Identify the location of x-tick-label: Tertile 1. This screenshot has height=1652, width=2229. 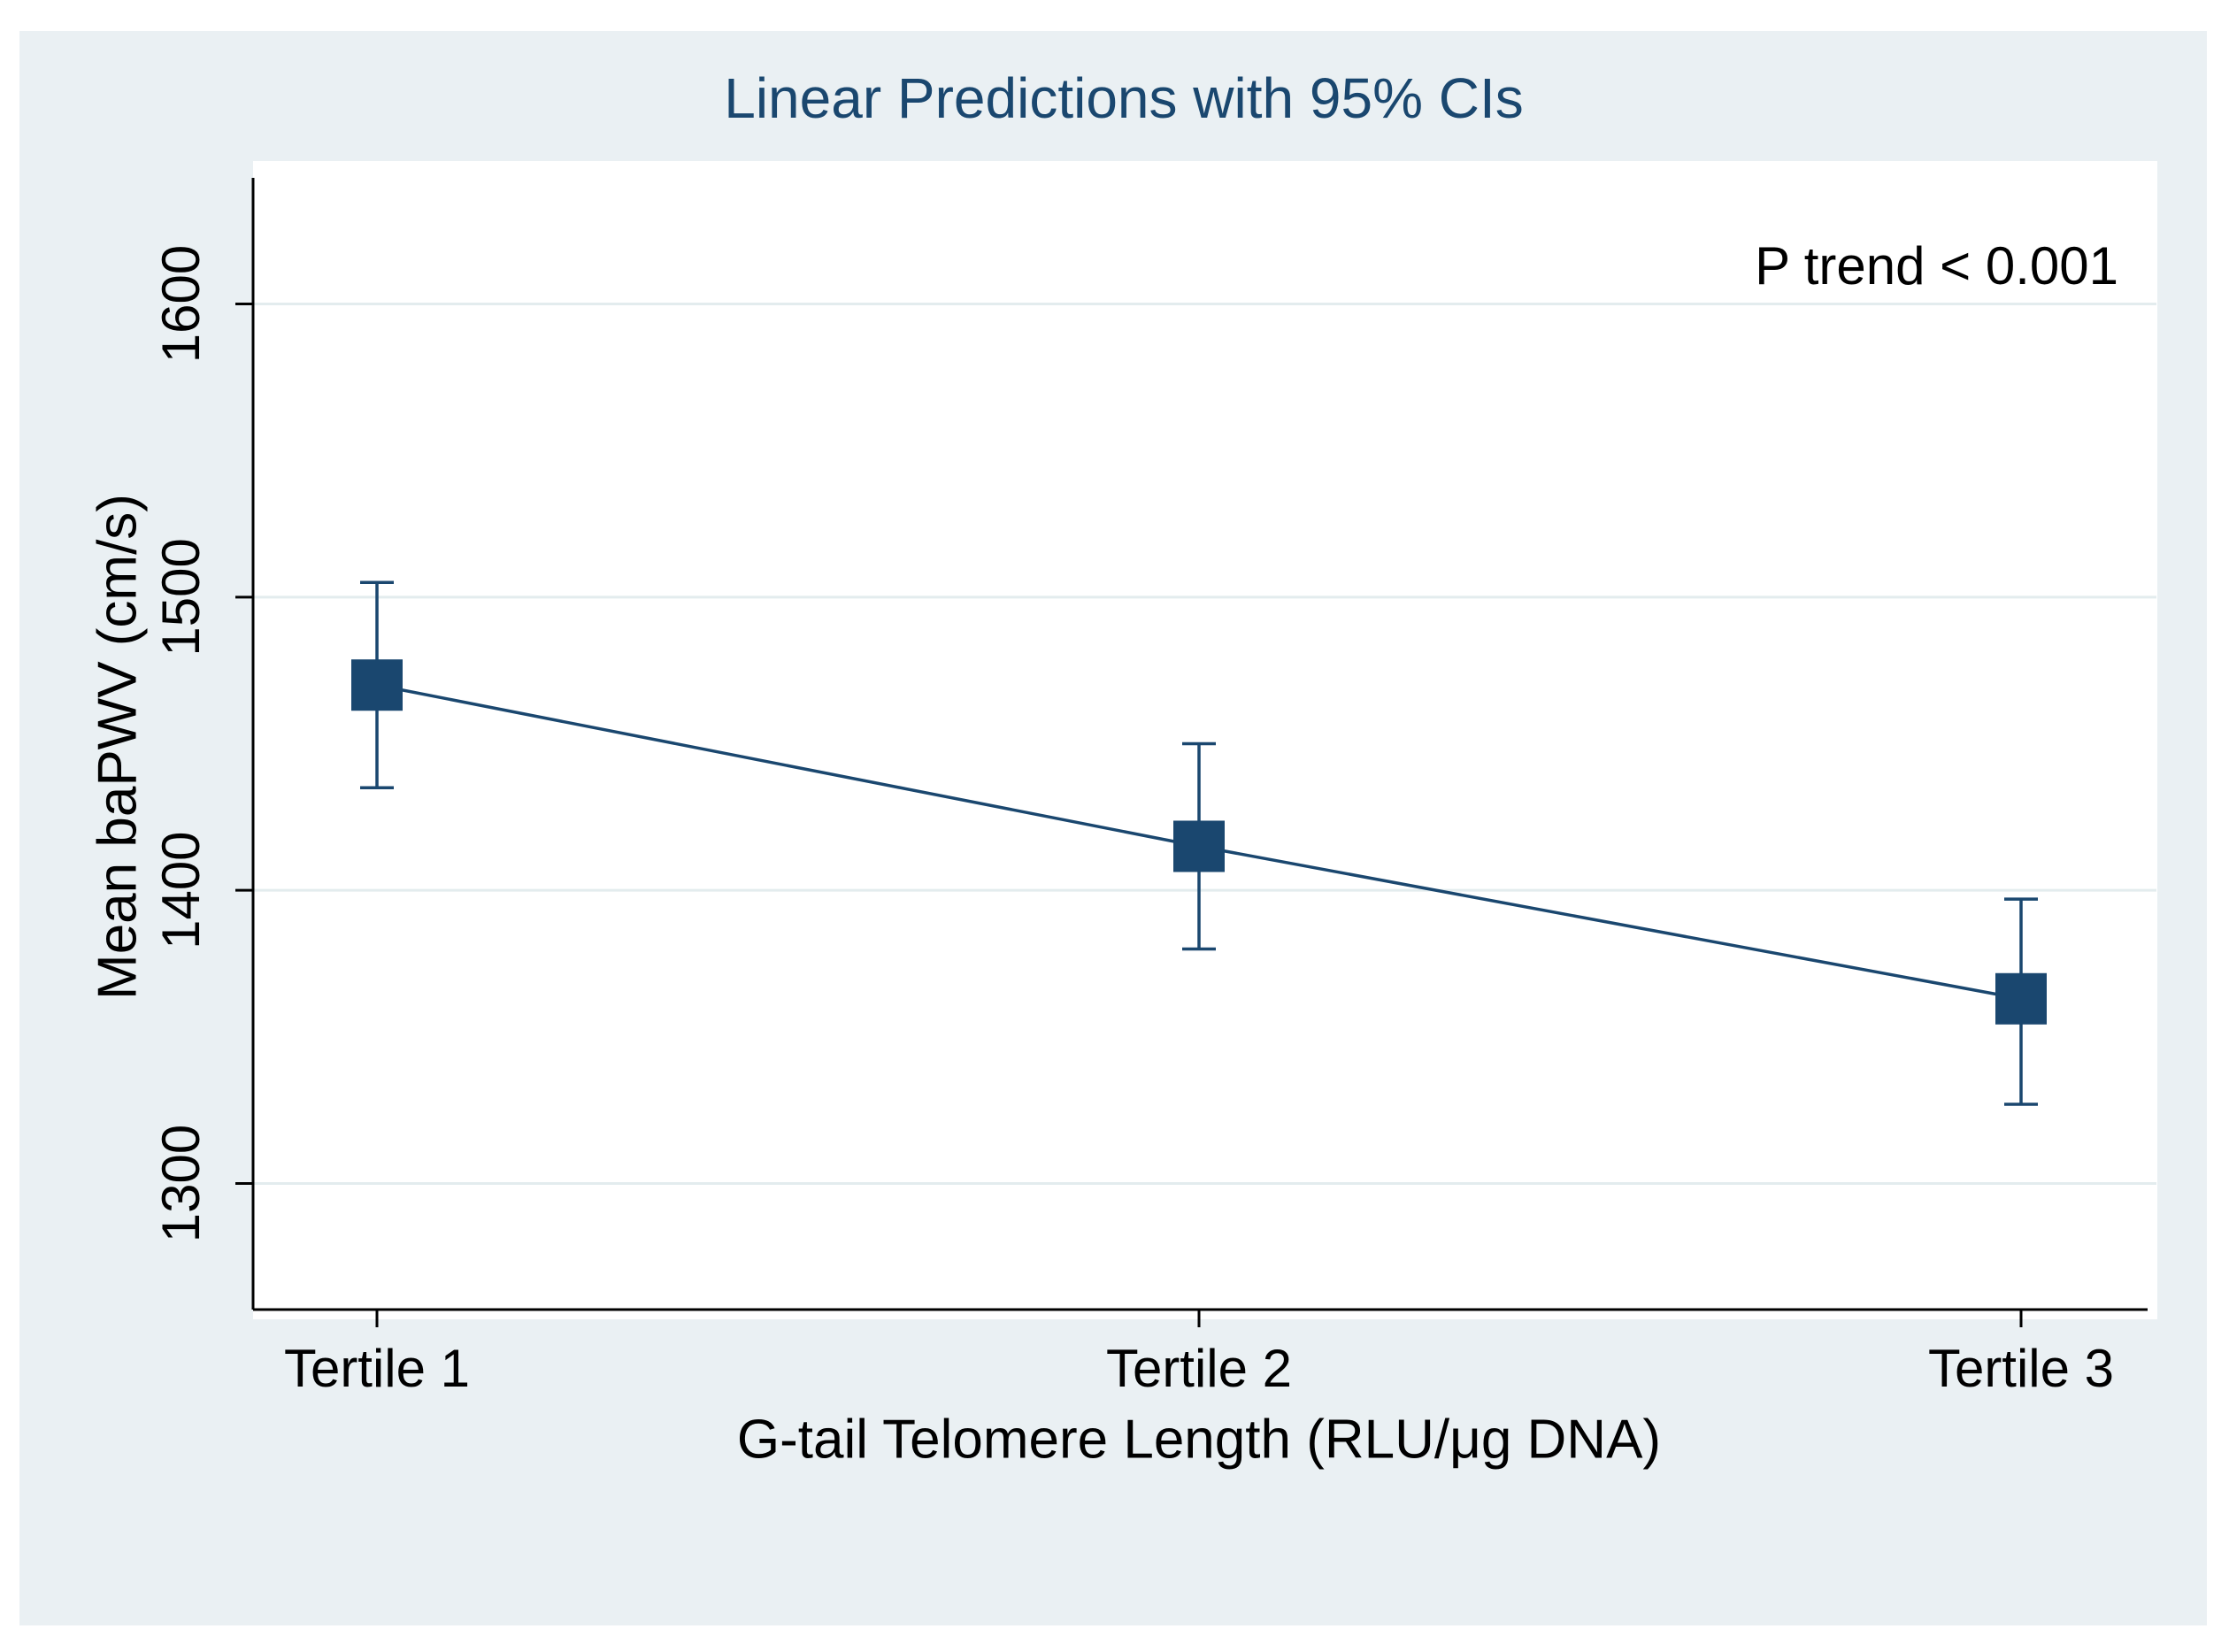
(377, 1368).